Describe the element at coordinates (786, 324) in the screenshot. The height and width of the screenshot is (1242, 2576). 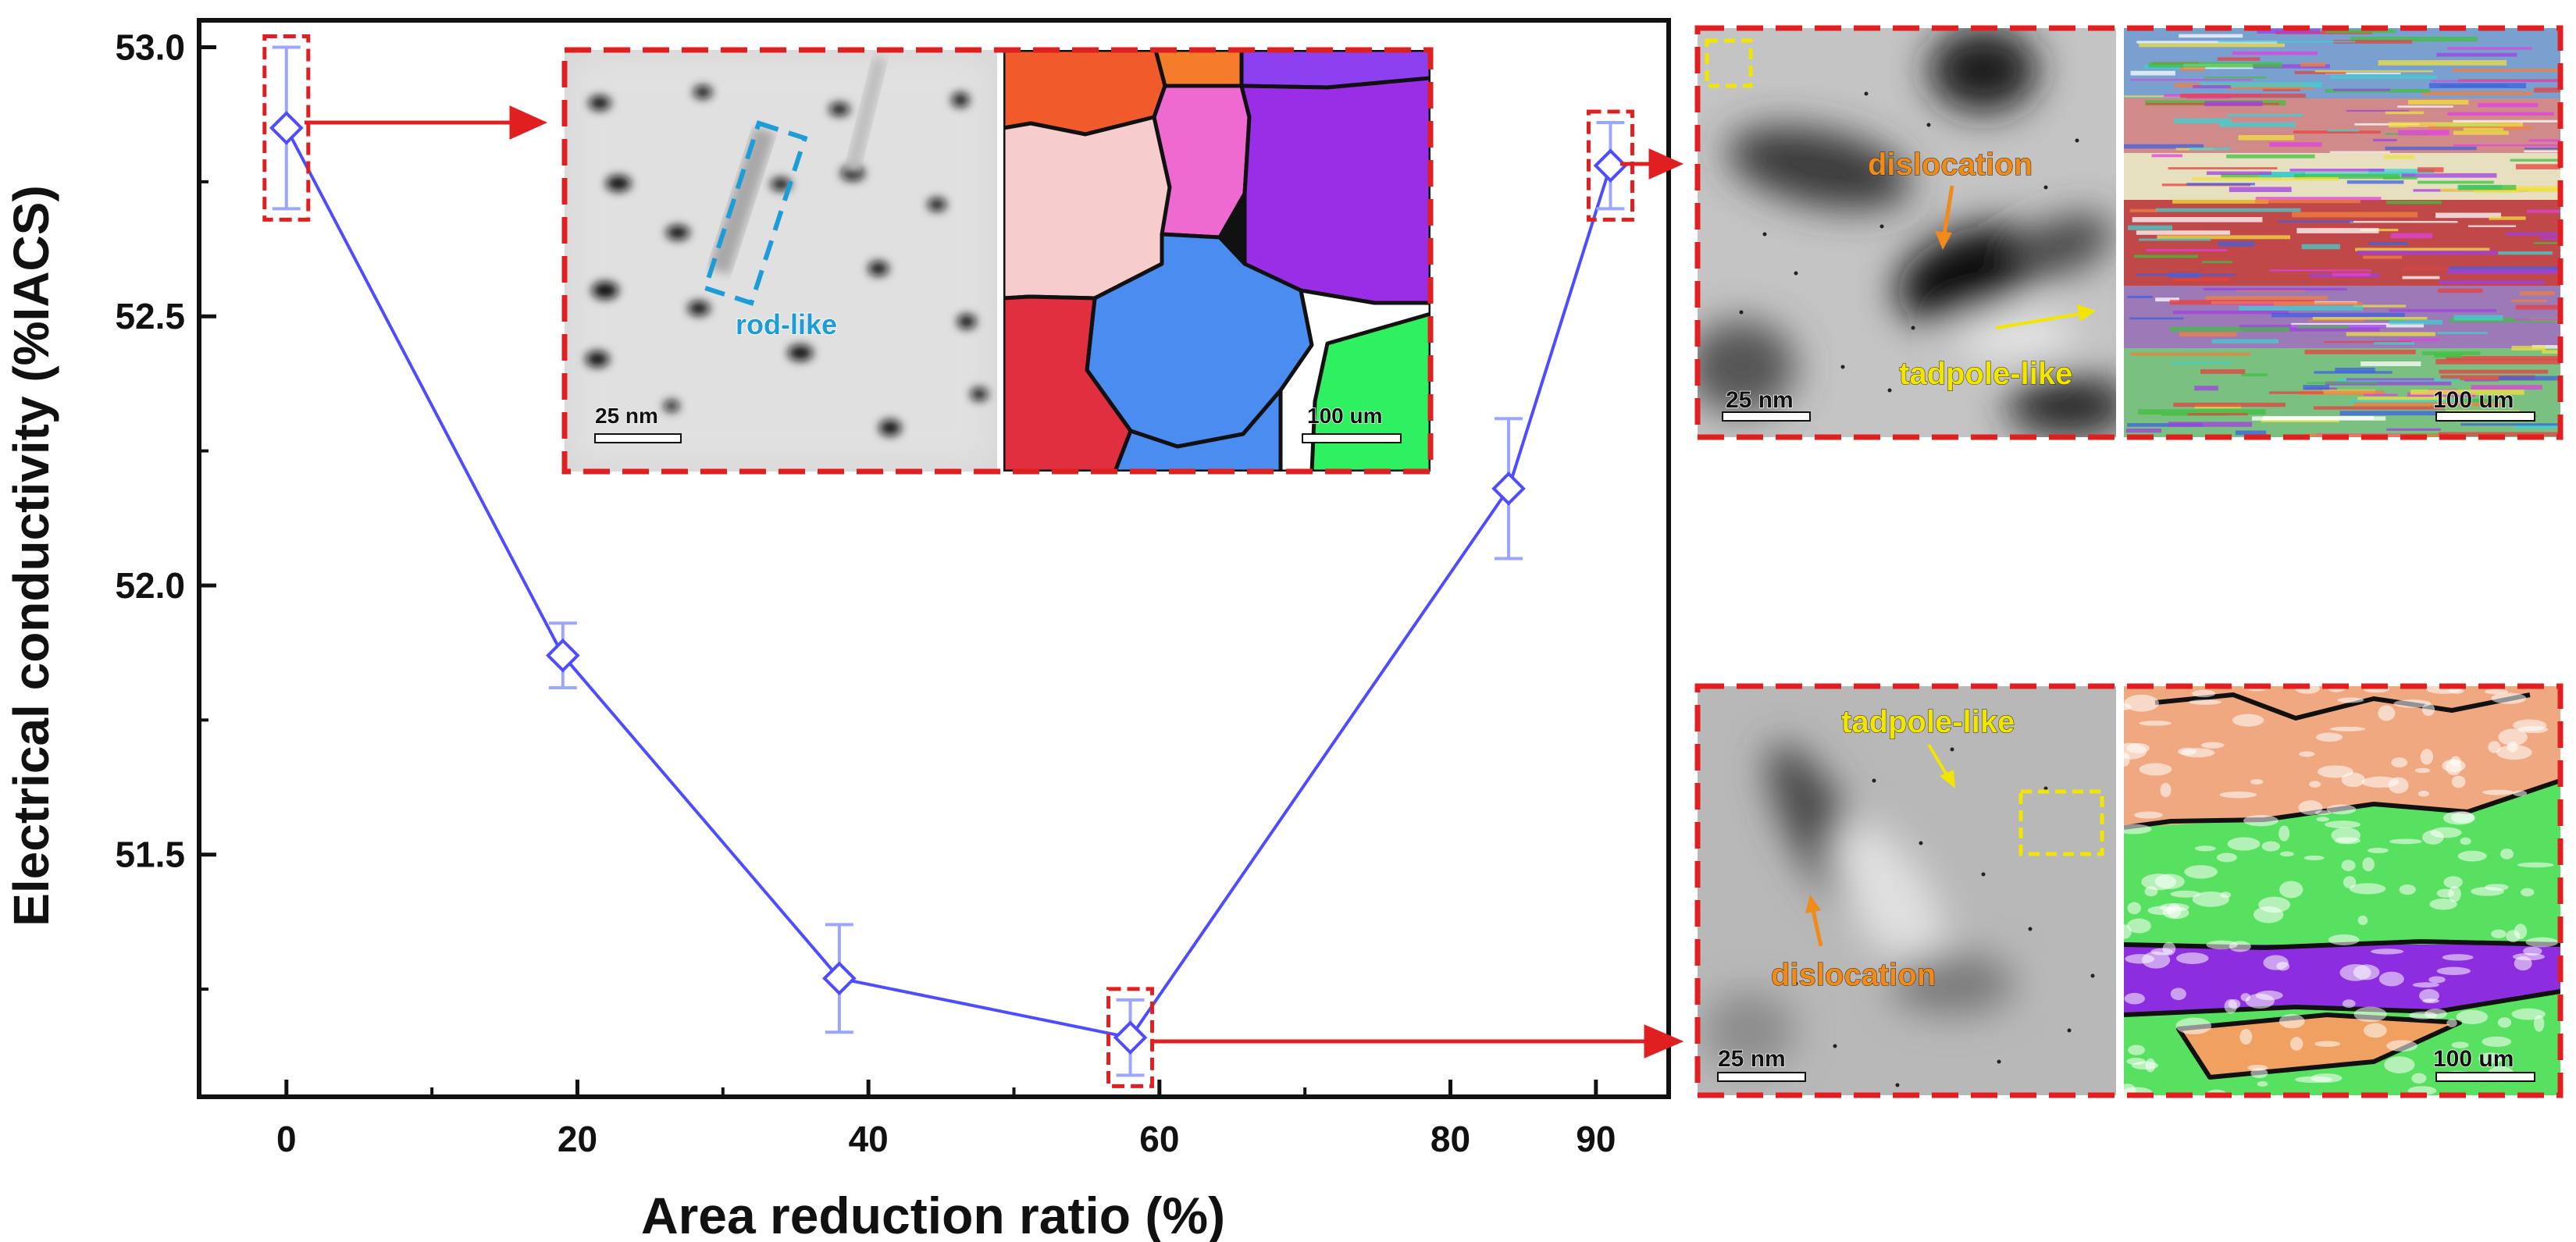
I see `annotation-rod-like: rod-like` at that location.